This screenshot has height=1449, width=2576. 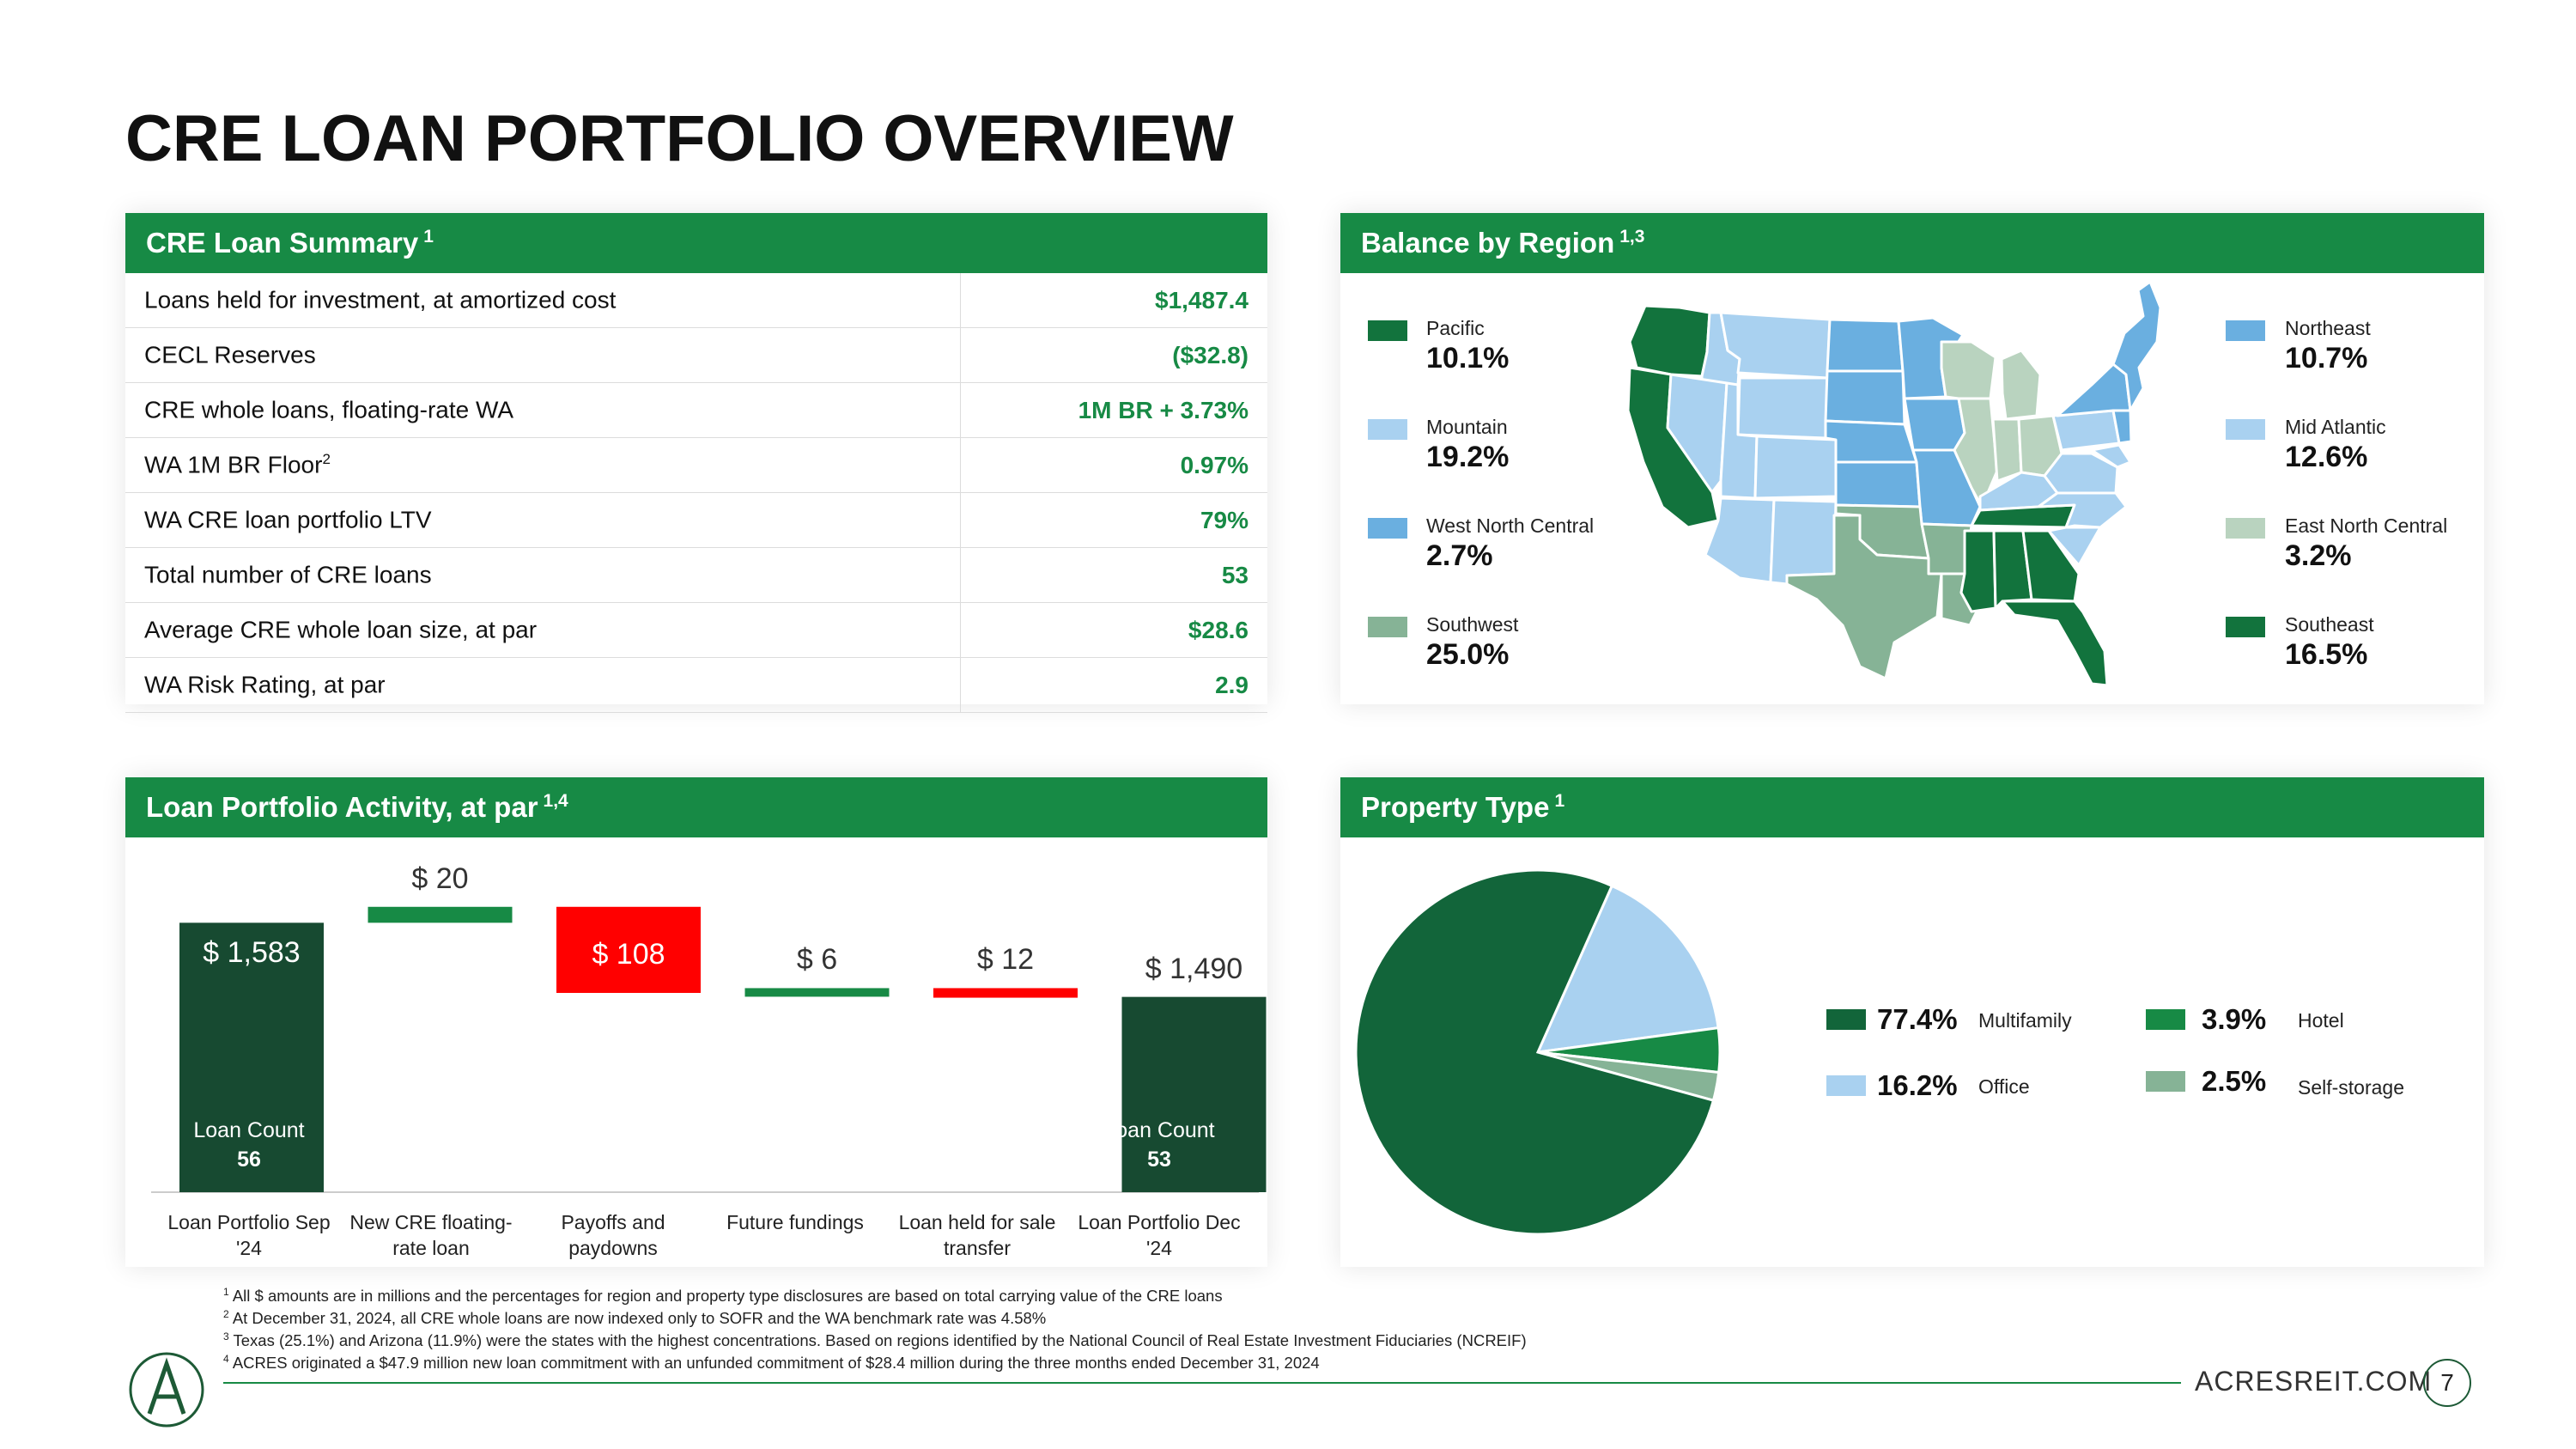 I want to click on us-region-map, so click(x=1893, y=485).